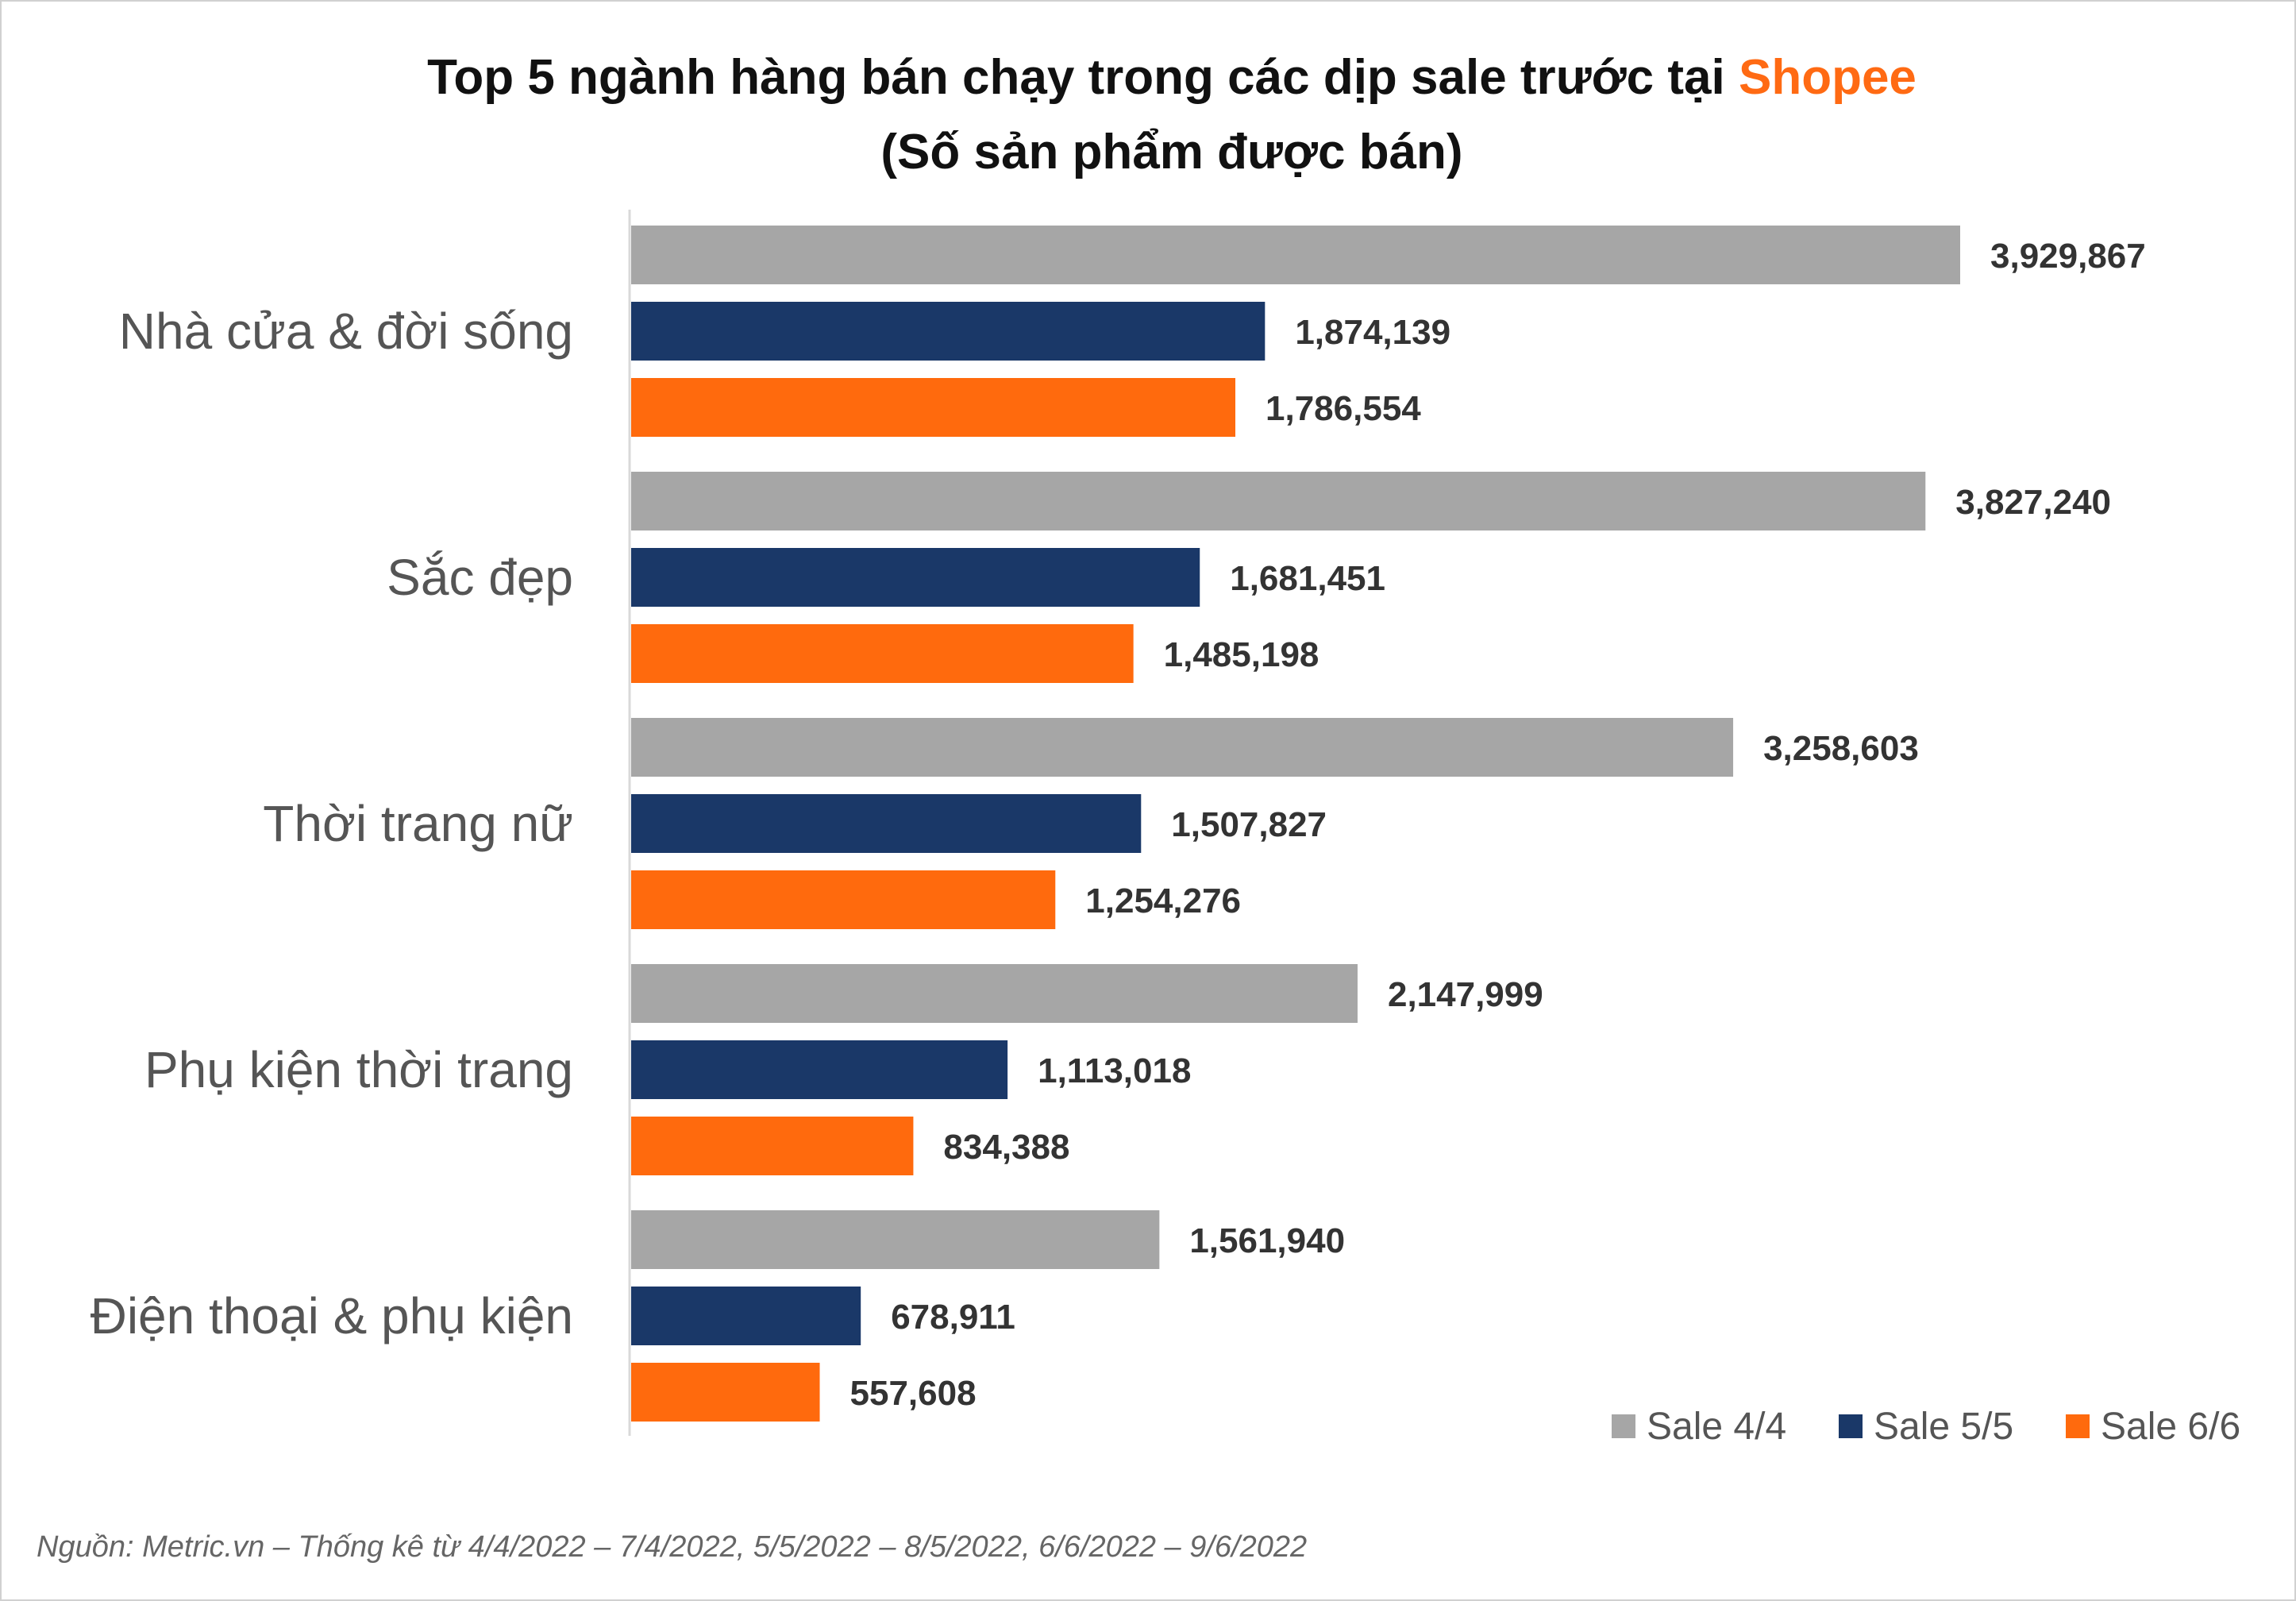  I want to click on legend: Sale 4/4 Sale 5/5 Sale 6/6, so click(1926, 1427).